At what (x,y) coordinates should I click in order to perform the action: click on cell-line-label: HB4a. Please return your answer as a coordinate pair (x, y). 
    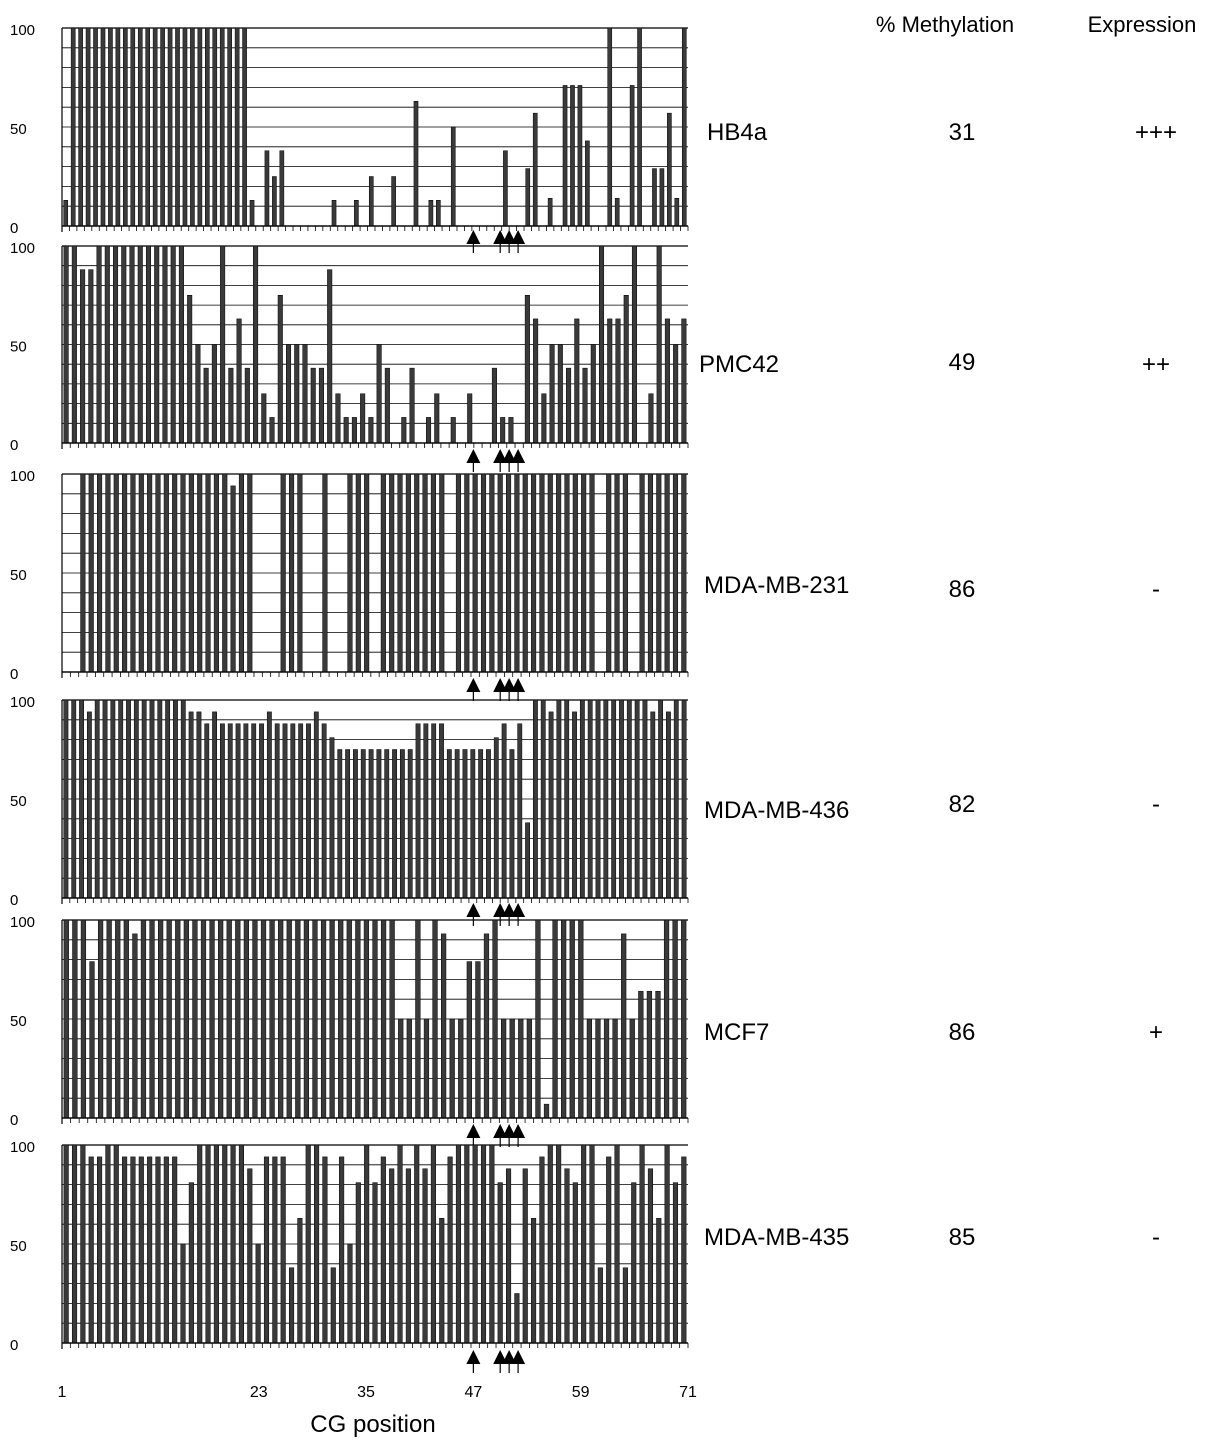
    Looking at the image, I should click on (737, 132).